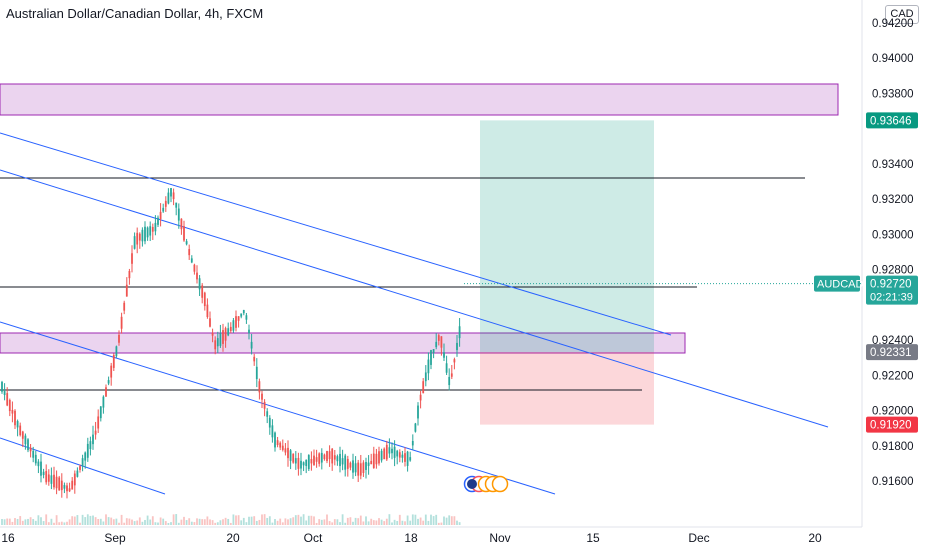 The height and width of the screenshot is (550, 932). I want to click on y-tick-label: 0.93200, so click(893, 200).